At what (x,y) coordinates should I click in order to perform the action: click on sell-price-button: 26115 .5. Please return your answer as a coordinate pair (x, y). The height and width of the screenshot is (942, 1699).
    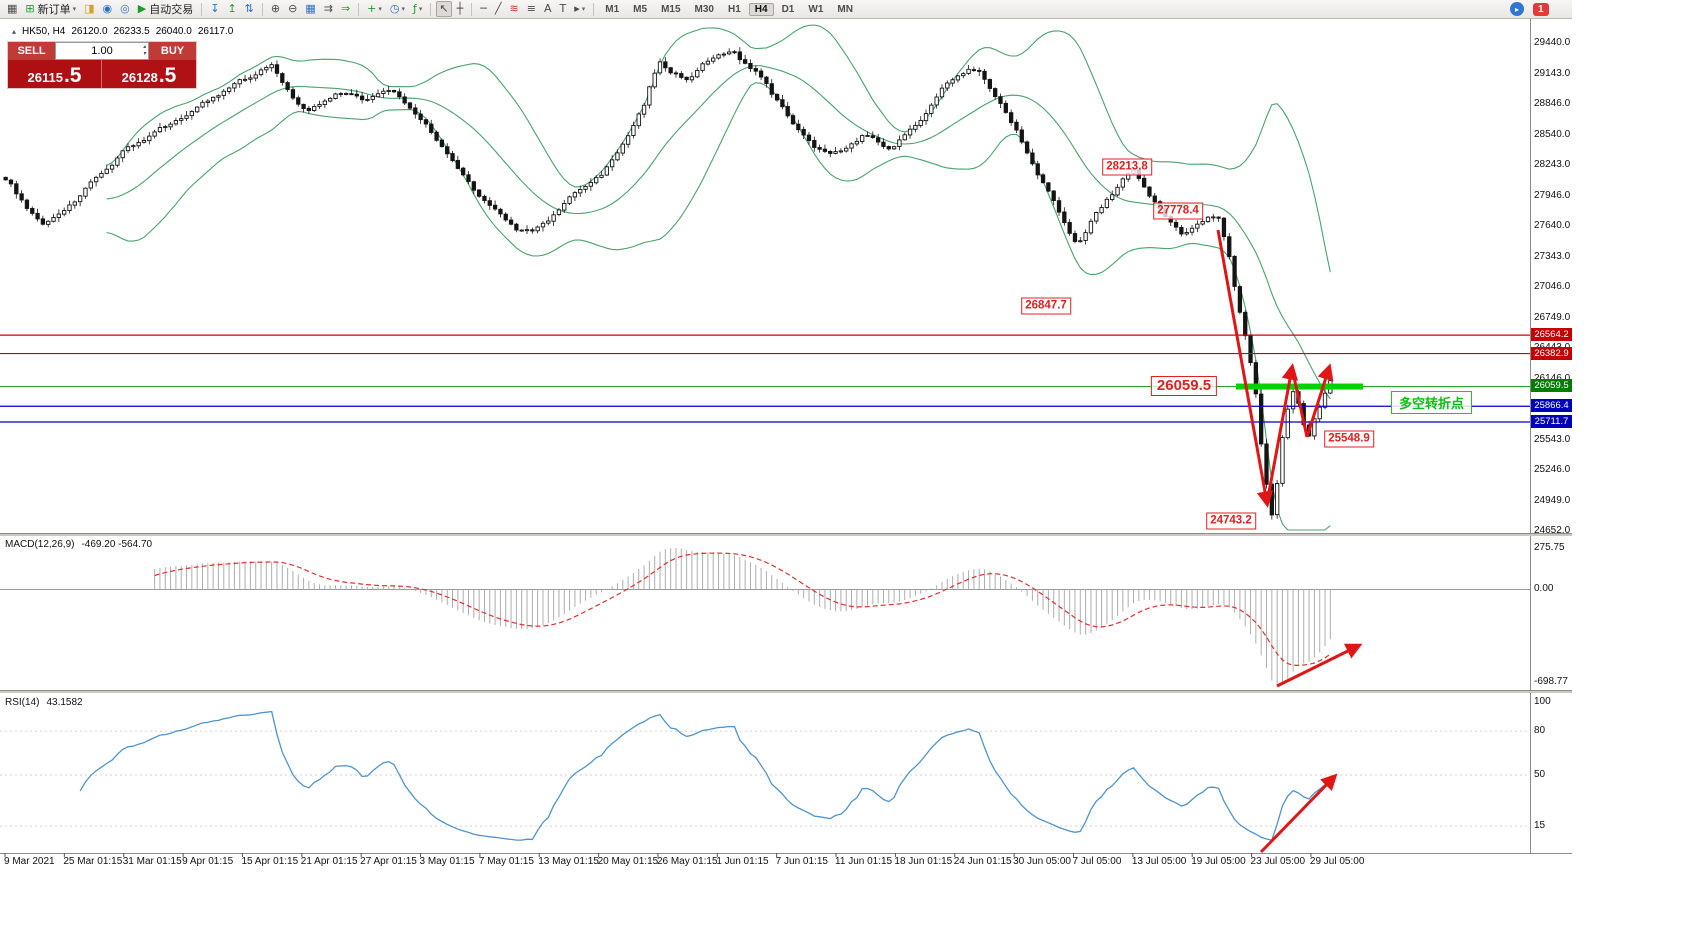
    Looking at the image, I should click on (55, 74).